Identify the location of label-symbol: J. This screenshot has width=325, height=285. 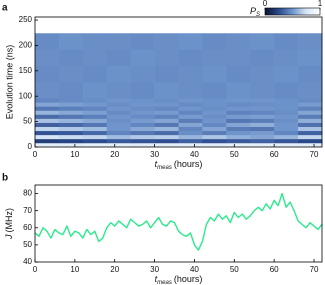
(9, 237).